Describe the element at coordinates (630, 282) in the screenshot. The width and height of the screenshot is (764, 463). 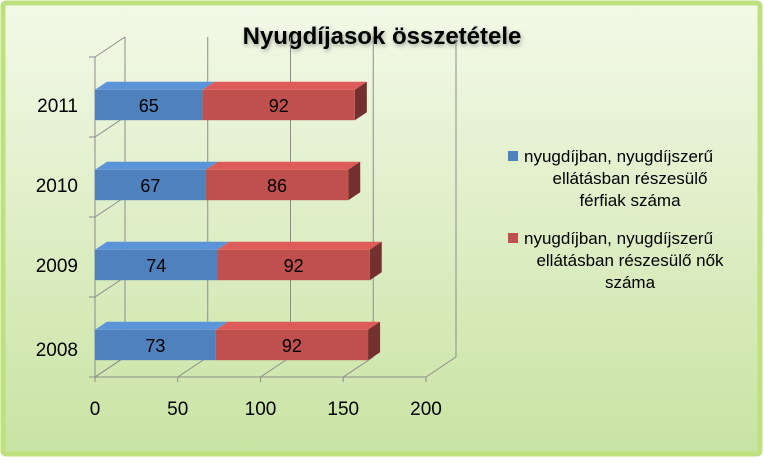
I see `legend-label: száma` at that location.